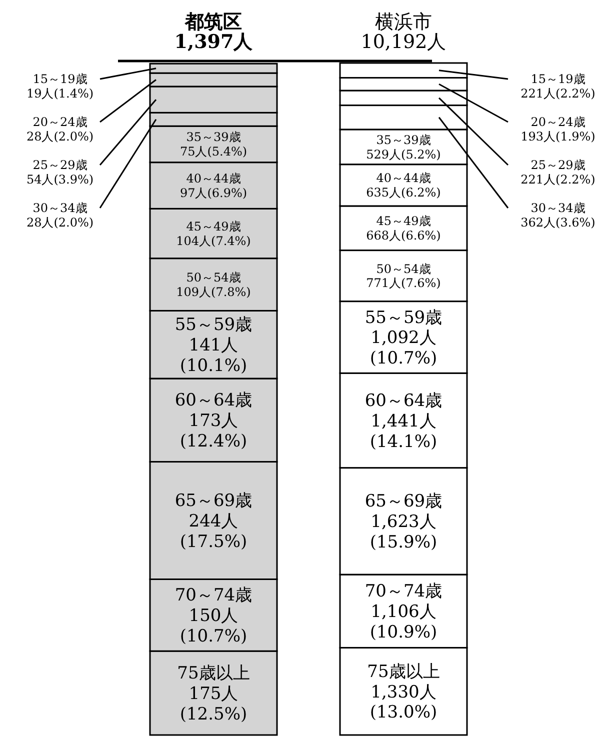  Describe the element at coordinates (214, 144) in the screenshot. I see `data-label: 35～39歳 75人(5.4%)` at that location.